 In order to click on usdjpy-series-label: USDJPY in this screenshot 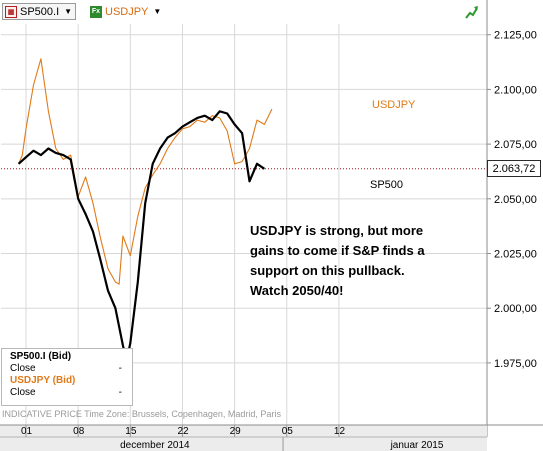, I will do `click(394, 105)`.